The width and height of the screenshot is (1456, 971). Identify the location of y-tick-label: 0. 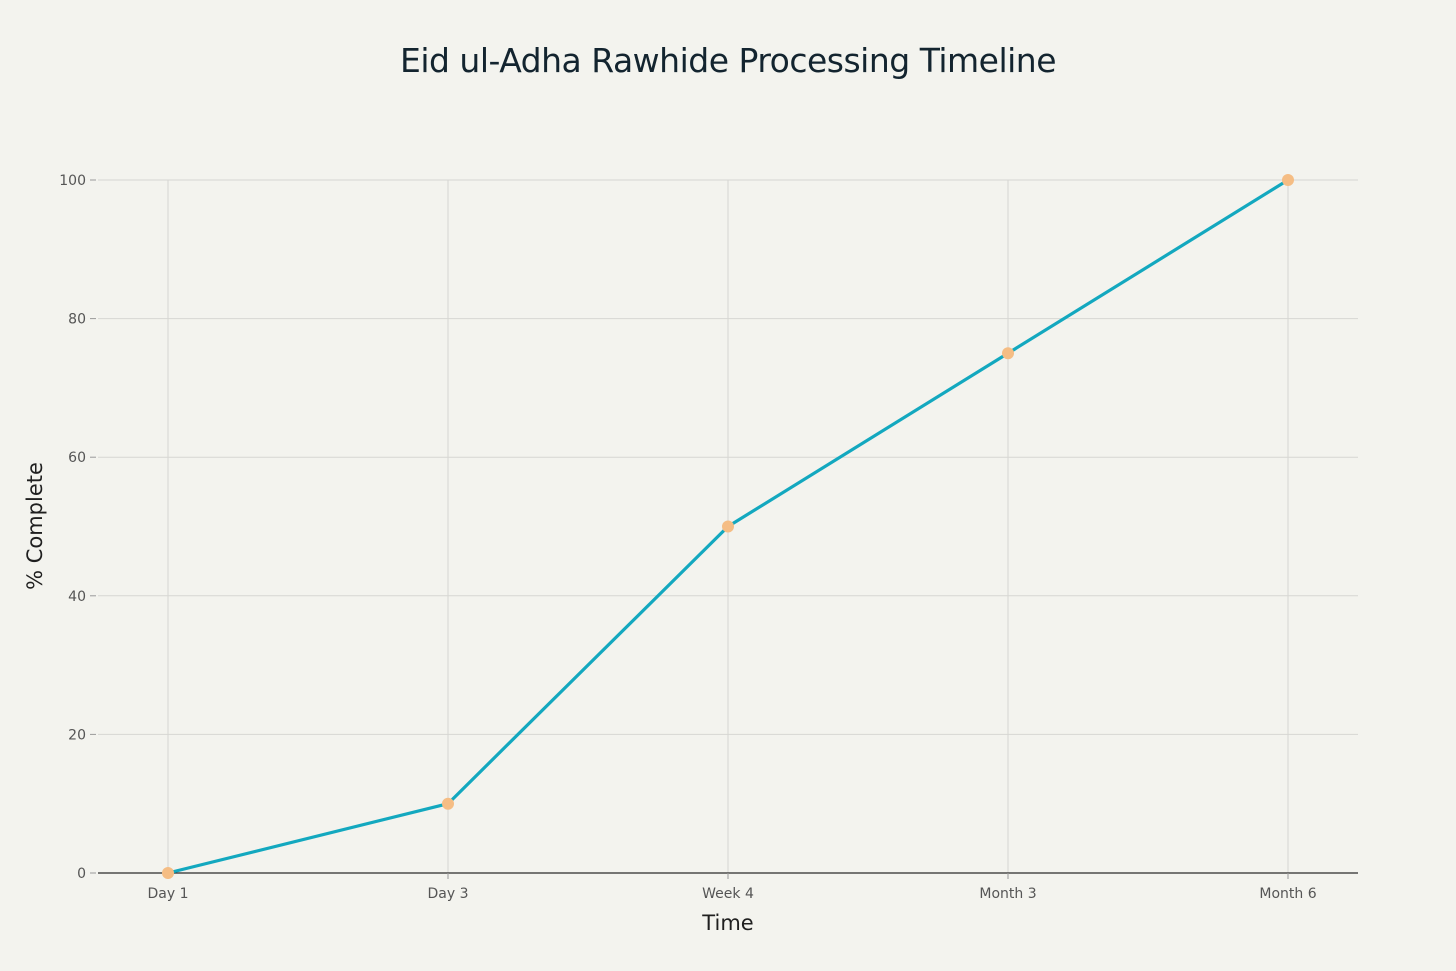
(81, 874).